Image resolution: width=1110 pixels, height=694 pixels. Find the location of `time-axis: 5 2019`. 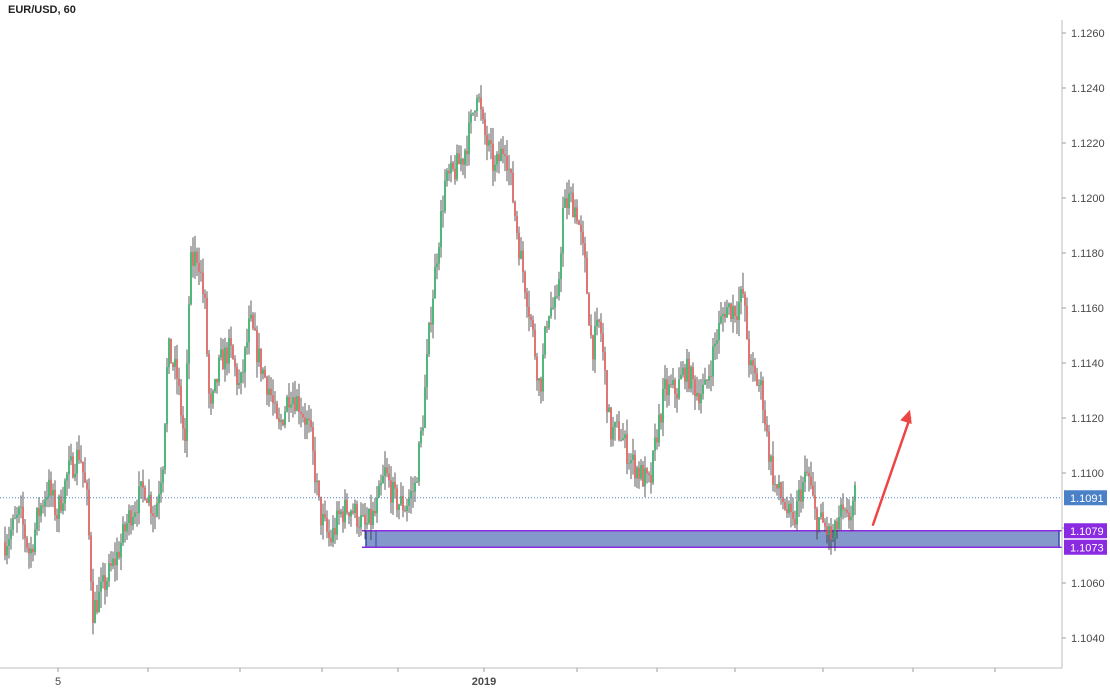

time-axis: 5 2019 is located at coordinates (531, 677).